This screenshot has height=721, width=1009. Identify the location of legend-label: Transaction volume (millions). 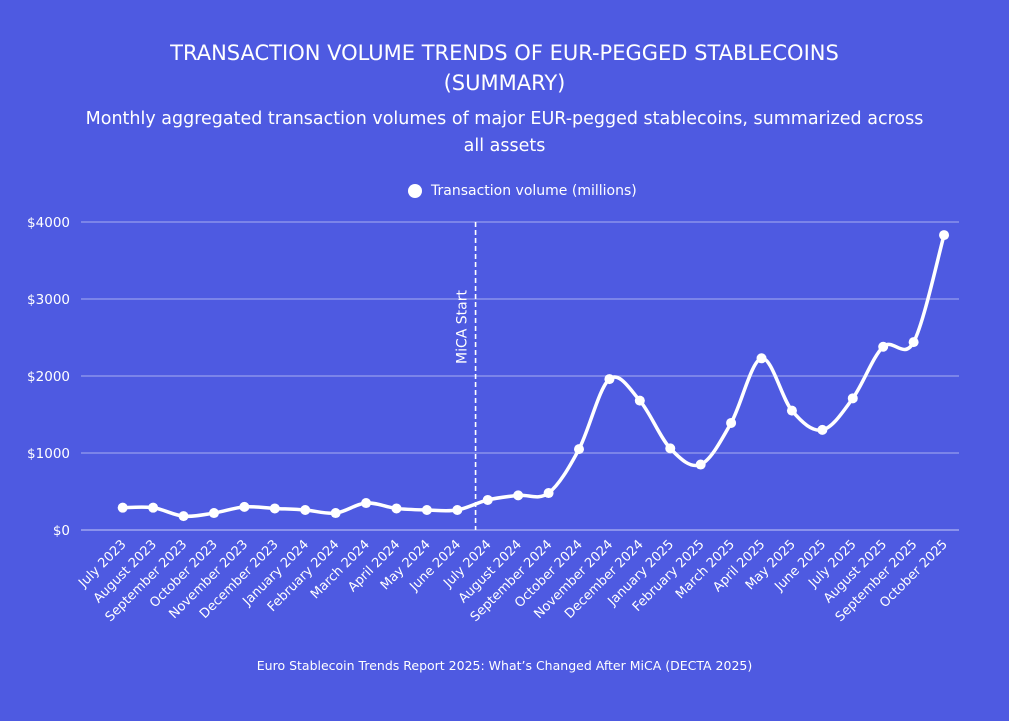
(534, 191).